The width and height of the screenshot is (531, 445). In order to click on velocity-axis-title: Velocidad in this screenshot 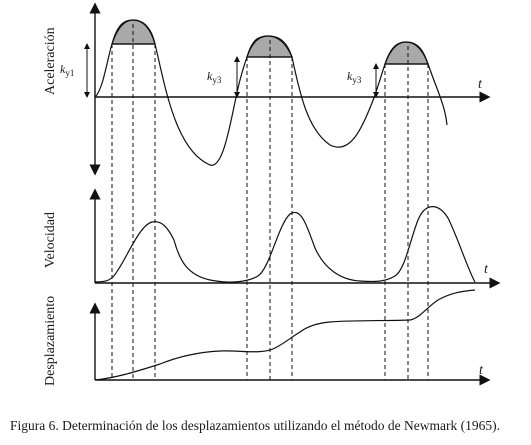, I will do `click(50, 240)`.